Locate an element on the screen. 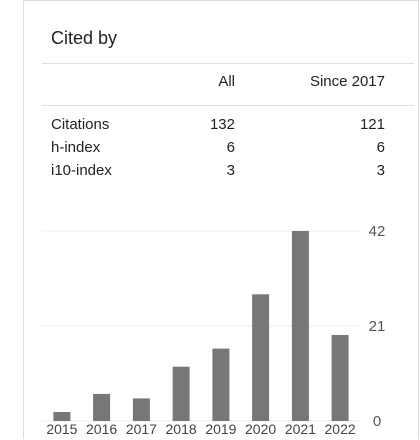 The width and height of the screenshot is (420, 440). panel-title: Cited by is located at coordinates (84, 38).